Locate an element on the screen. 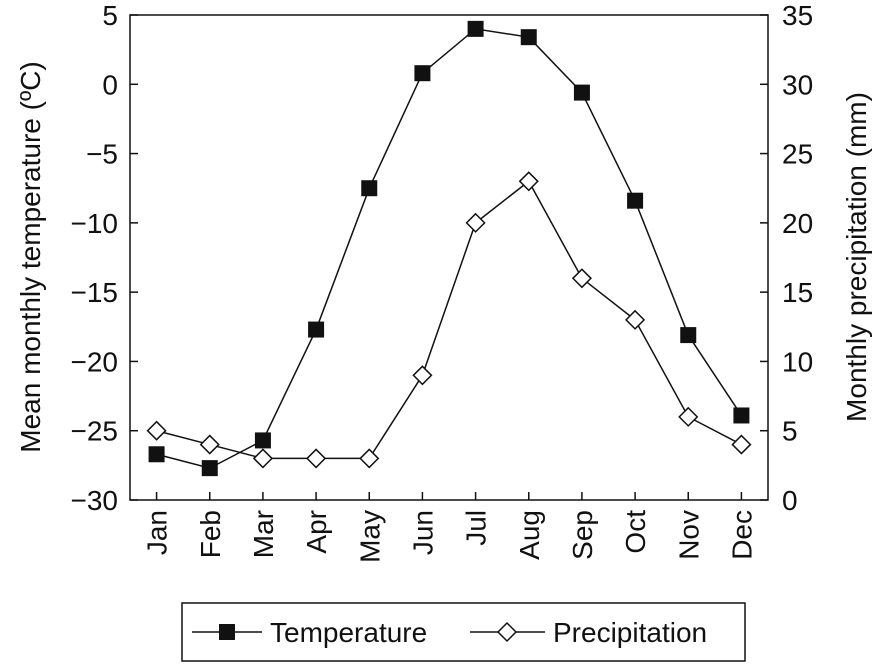 This screenshot has height=668, width=880. x-tick-label: Nov is located at coordinates (688, 535).